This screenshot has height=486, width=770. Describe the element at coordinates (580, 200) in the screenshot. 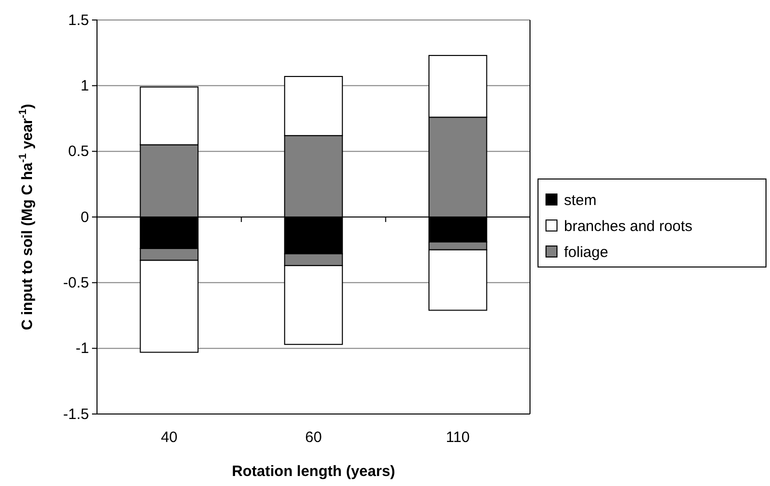

I see `legend-label: stem` at that location.